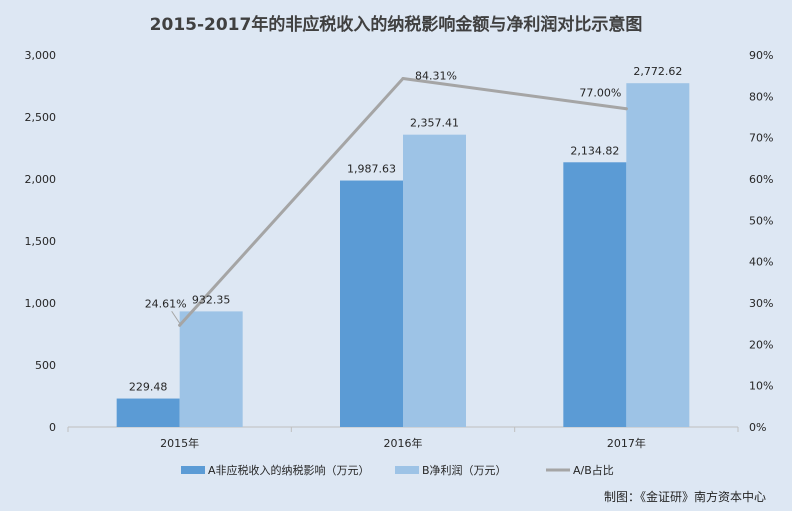  I want to click on y-right-tick-label: 80%, so click(761, 96).